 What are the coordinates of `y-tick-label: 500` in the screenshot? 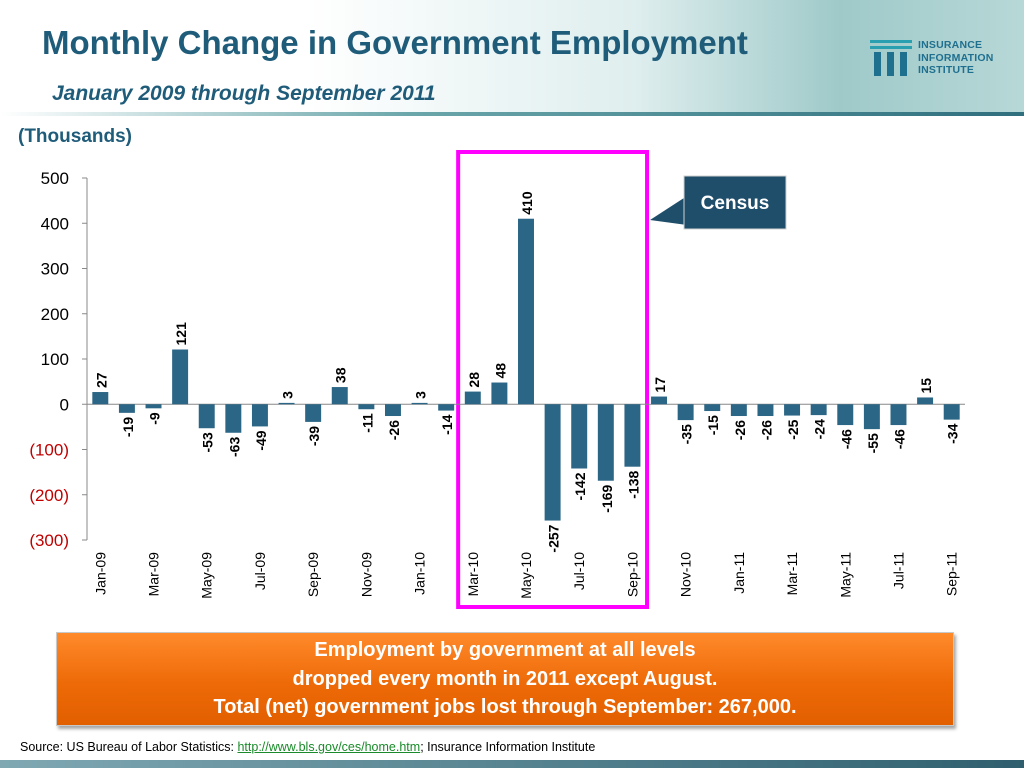 It's located at (55, 178).